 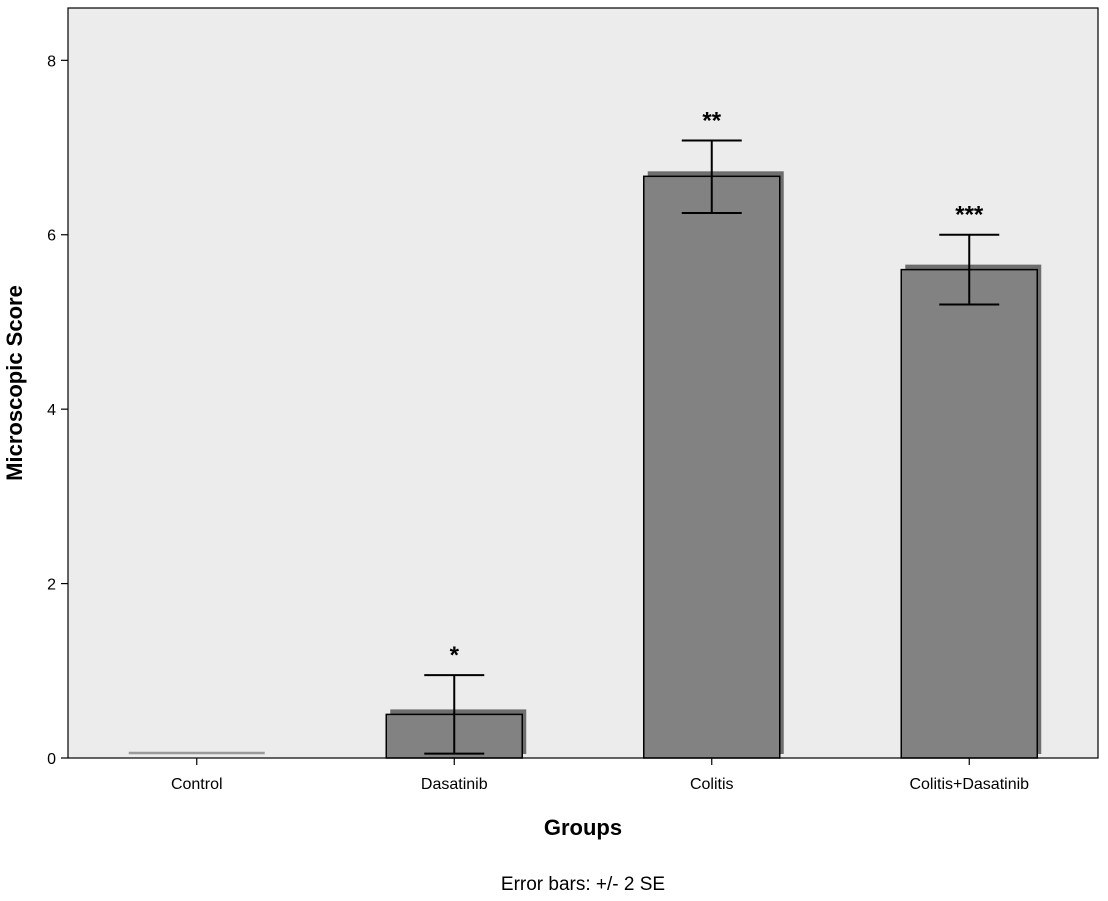 I want to click on x-tick-label: Colitis+Dasatinib, so click(x=969, y=784).